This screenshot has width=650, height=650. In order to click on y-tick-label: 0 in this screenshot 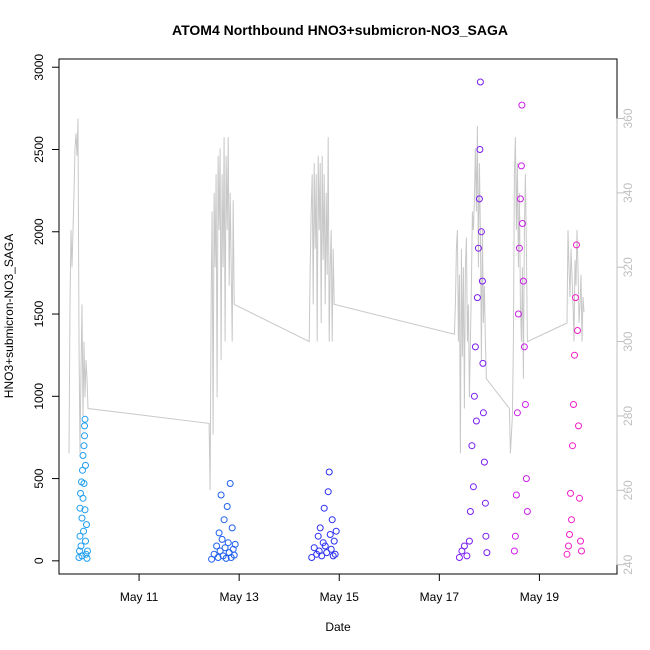, I will do `click(39, 560)`.